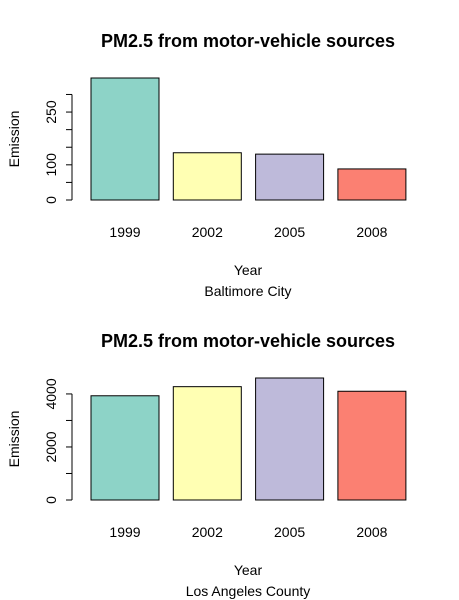  Describe the element at coordinates (248, 232) in the screenshot. I see `chart-1-category-labels: 1999 2002 2005 2008` at that location.